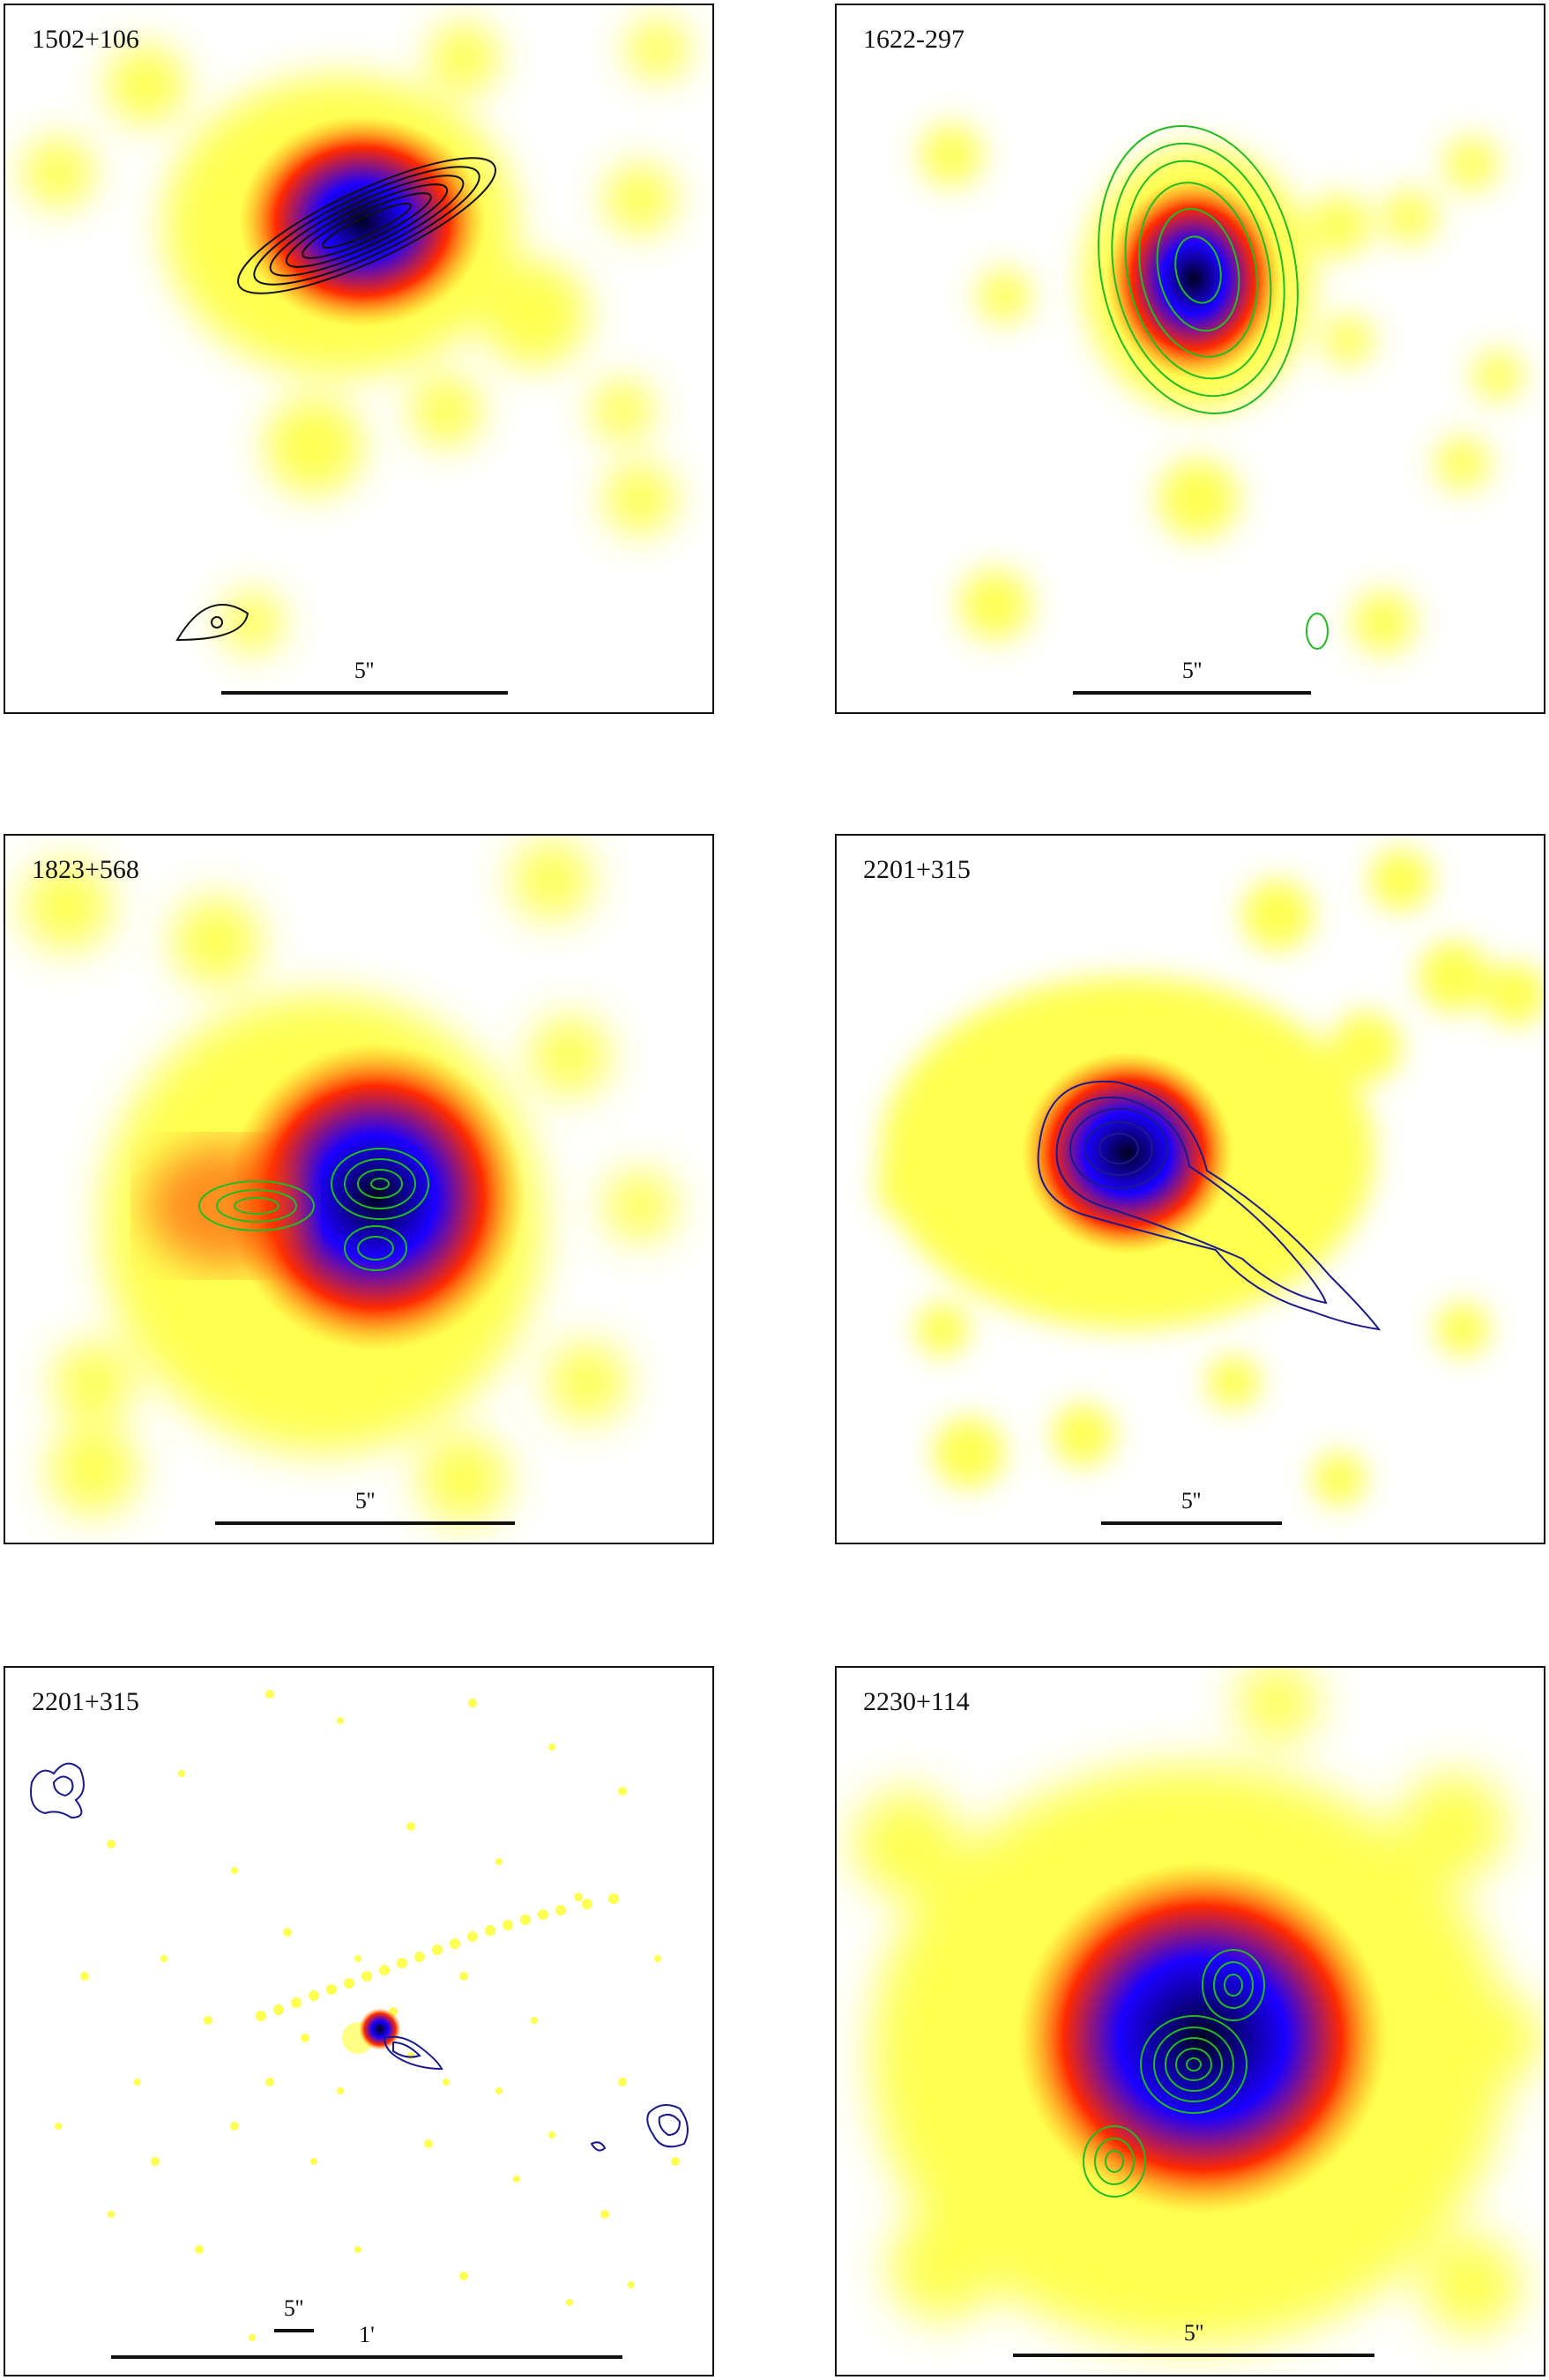 The height and width of the screenshot is (2380, 1549). I want to click on jet-emission, so click(437, 1973).